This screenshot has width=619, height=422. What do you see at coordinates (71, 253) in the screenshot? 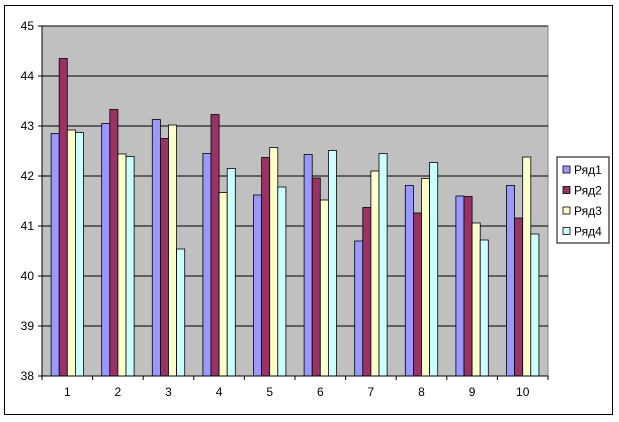
I see `bar-Ряд3-1` at bounding box center [71, 253].